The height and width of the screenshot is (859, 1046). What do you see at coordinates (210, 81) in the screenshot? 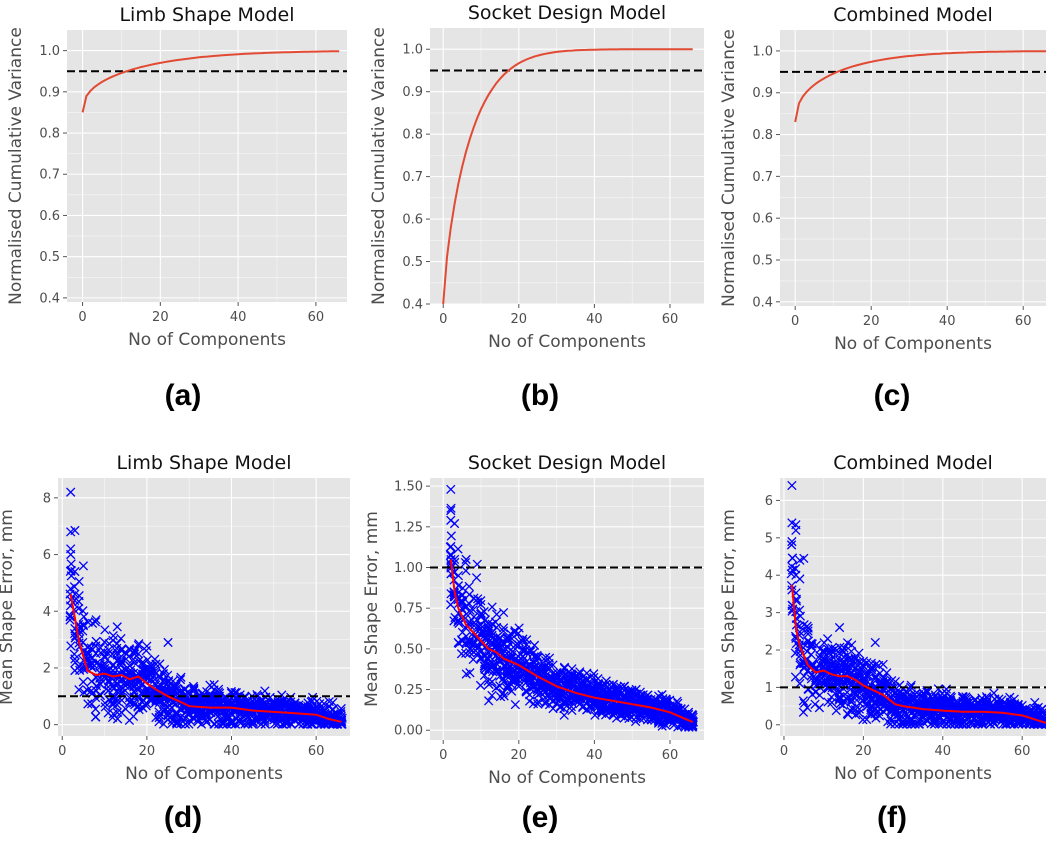
I see `cumulative-variance-line` at bounding box center [210, 81].